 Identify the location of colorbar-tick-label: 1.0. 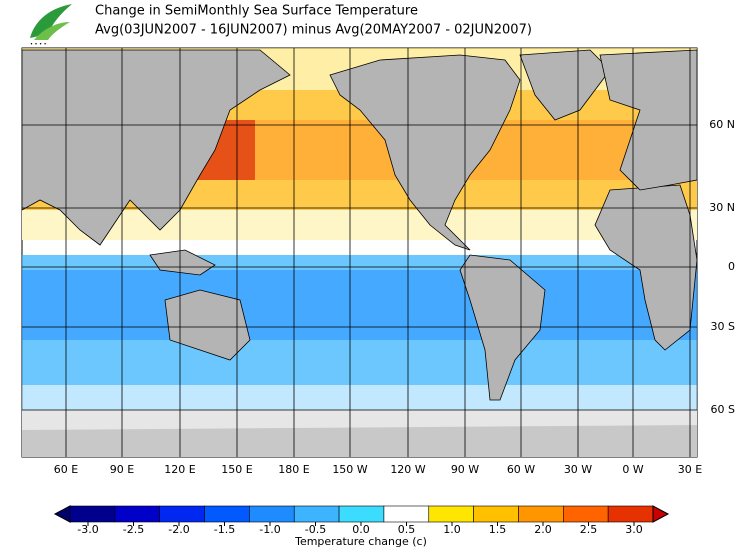
(452, 529).